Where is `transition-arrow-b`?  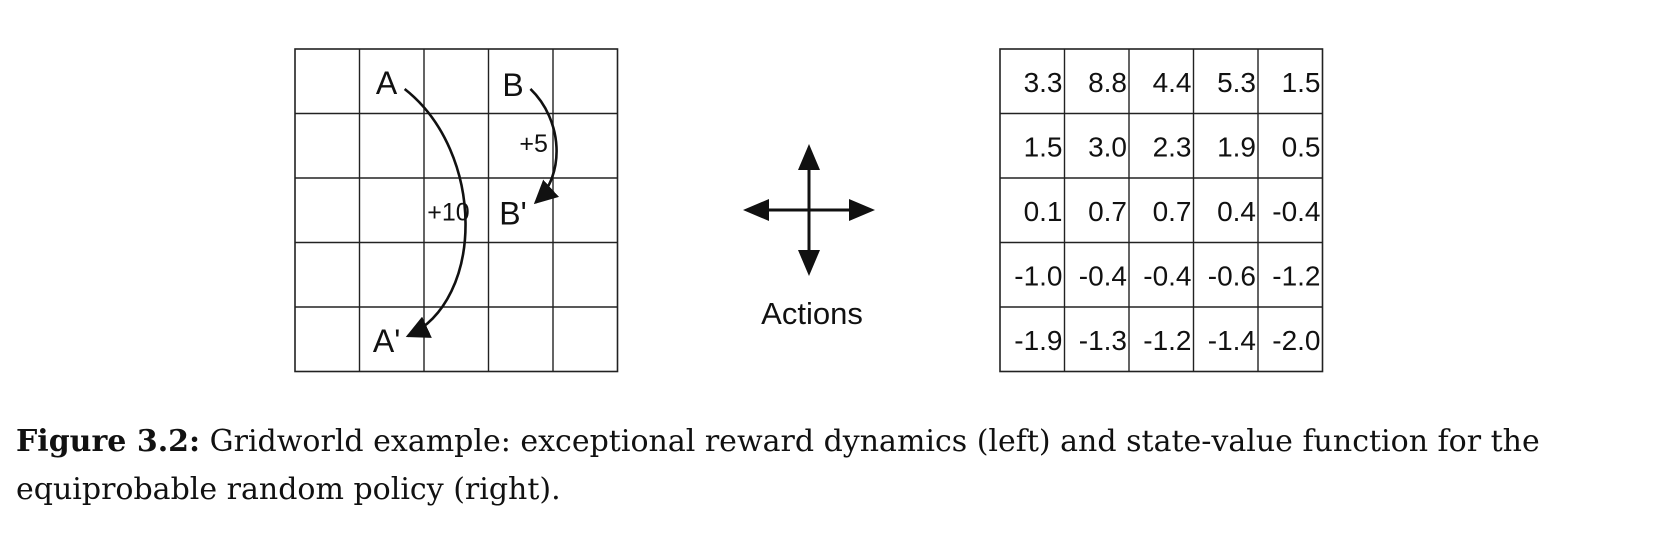 transition-arrow-b is located at coordinates (544, 146).